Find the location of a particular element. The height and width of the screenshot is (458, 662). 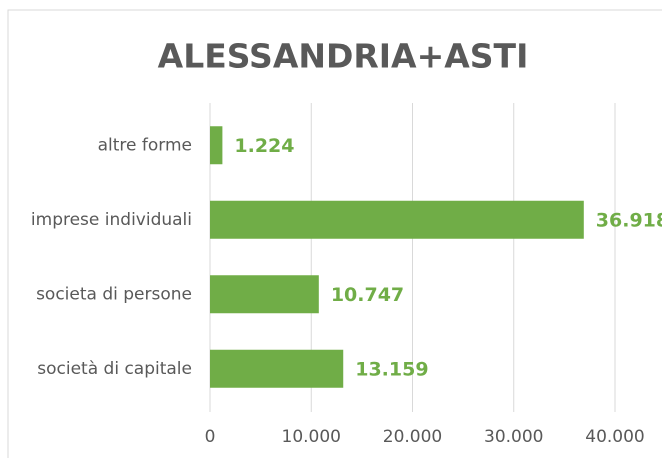

chart-title: ALESSANDRIA+ASTI is located at coordinates (343, 56).